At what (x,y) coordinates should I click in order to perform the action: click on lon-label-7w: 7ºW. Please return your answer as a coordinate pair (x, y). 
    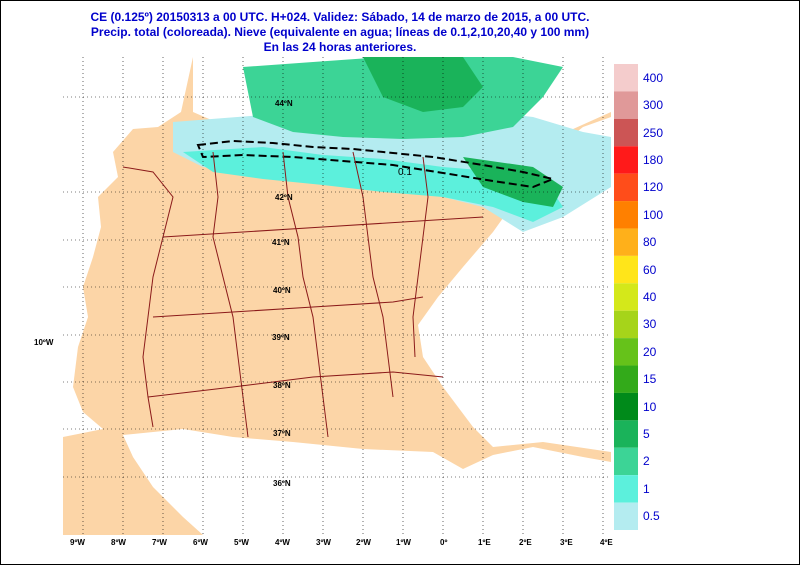
    Looking at the image, I should click on (159, 542).